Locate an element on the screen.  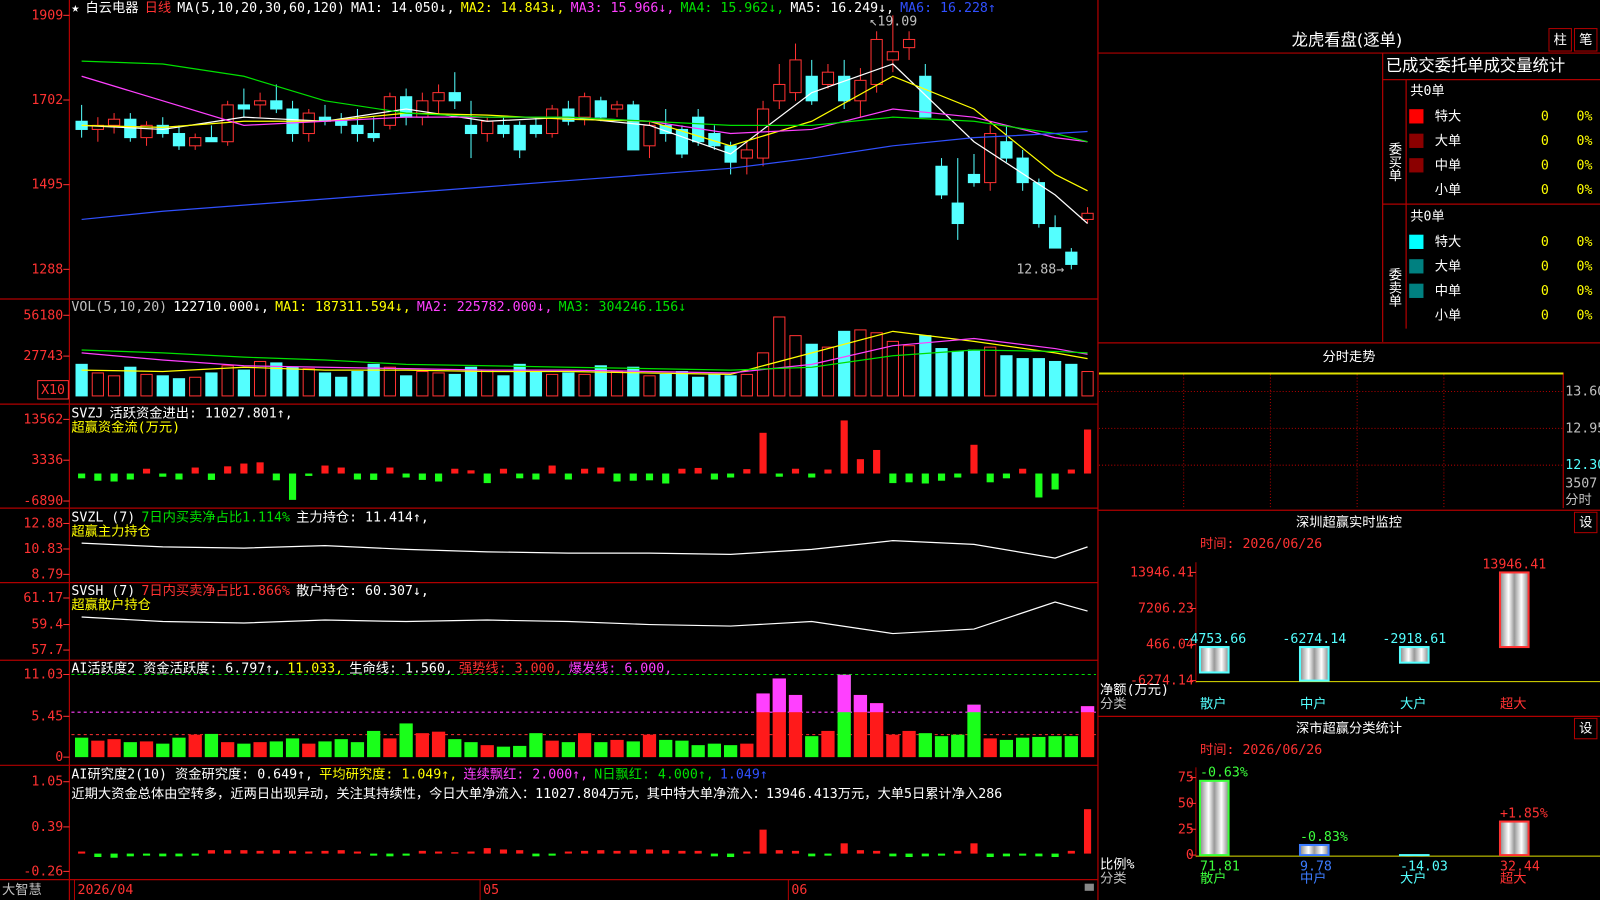
header-item: VOL(5,10,20) is located at coordinates (119, 307).